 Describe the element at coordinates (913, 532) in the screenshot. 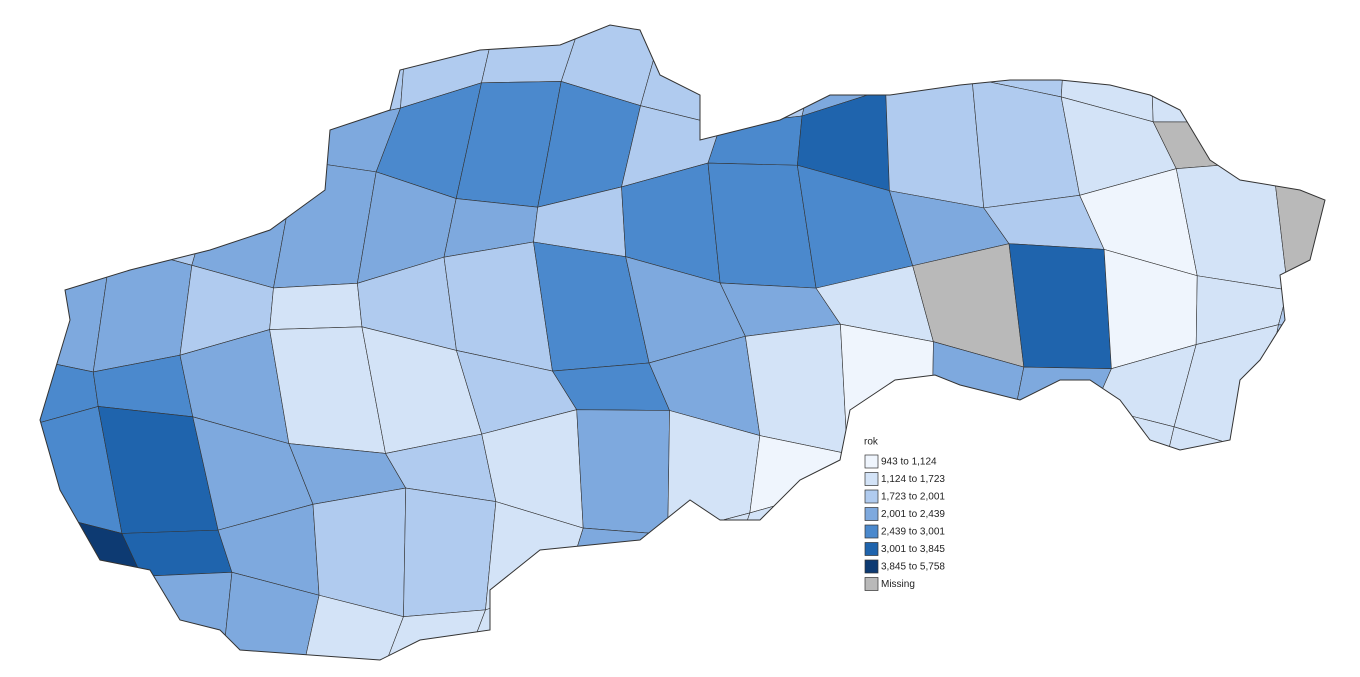

I see `legend-label: 2,439 to 3,001` at that location.